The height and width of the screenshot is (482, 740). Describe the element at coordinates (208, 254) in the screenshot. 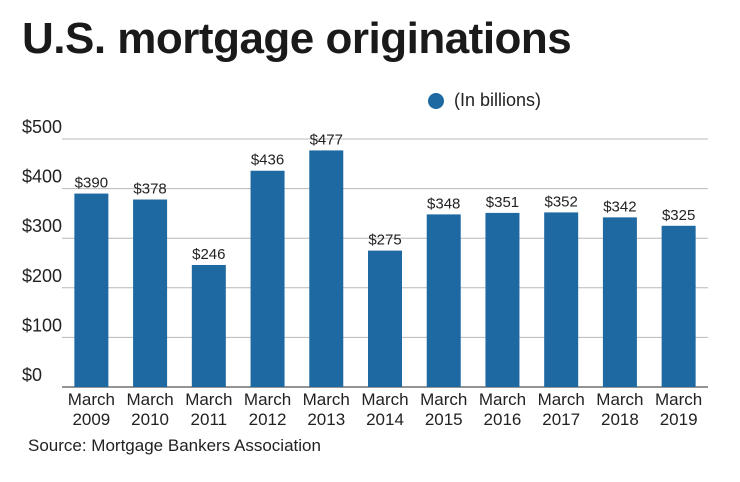

I see `data-label: $246` at that location.